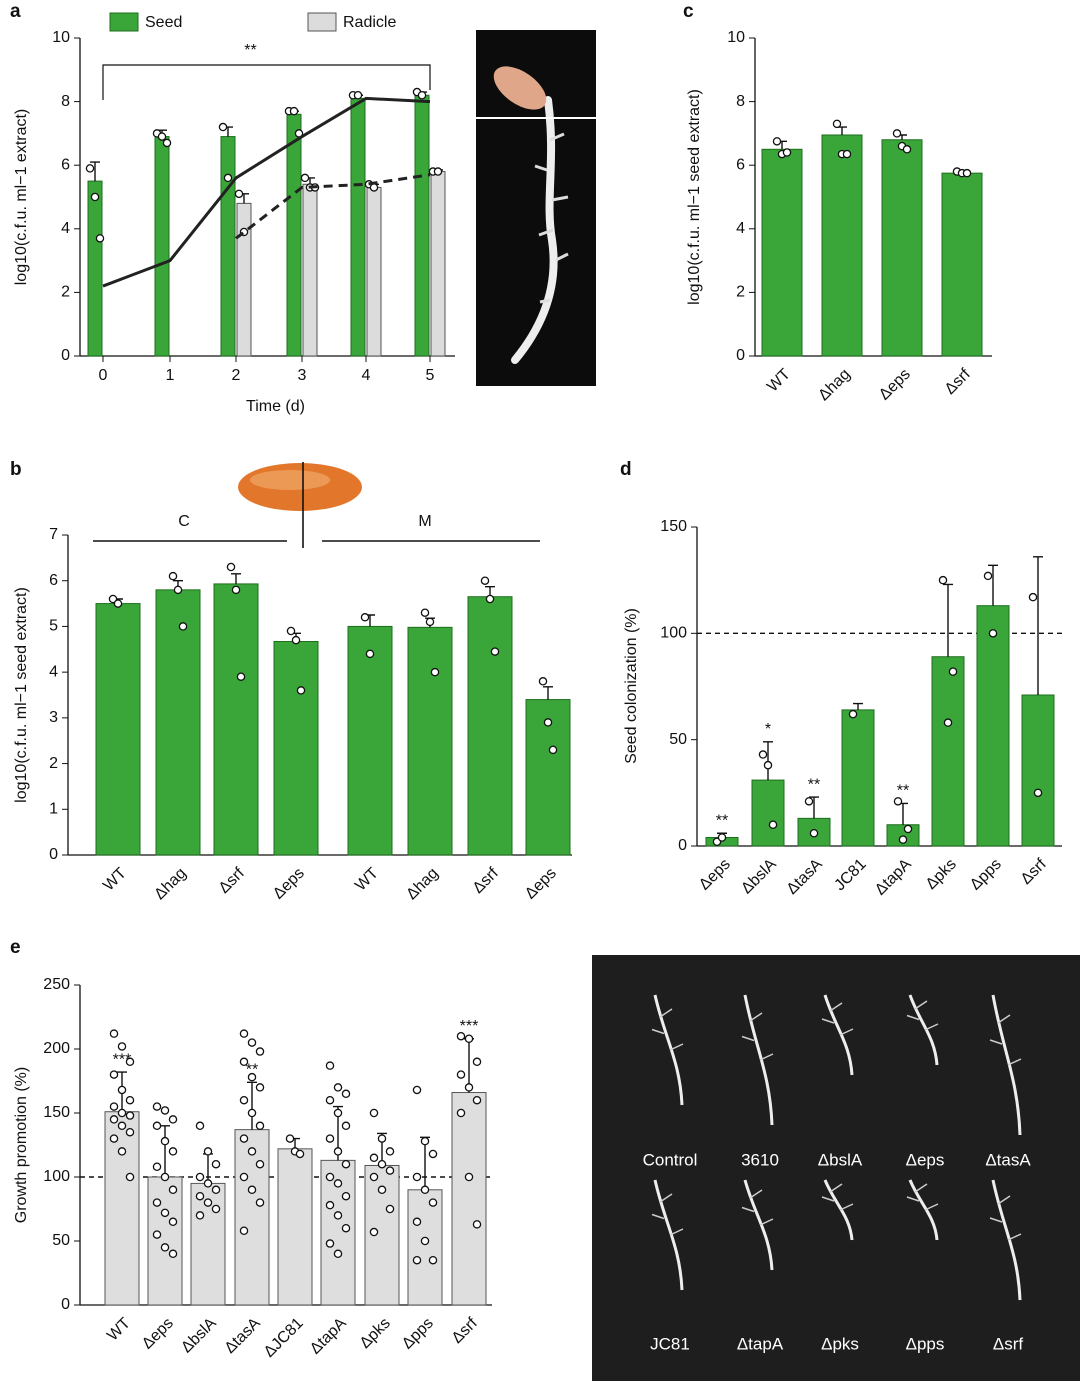  Describe the element at coordinates (670, 1159) in the screenshot. I see `photo-label: Control` at that location.